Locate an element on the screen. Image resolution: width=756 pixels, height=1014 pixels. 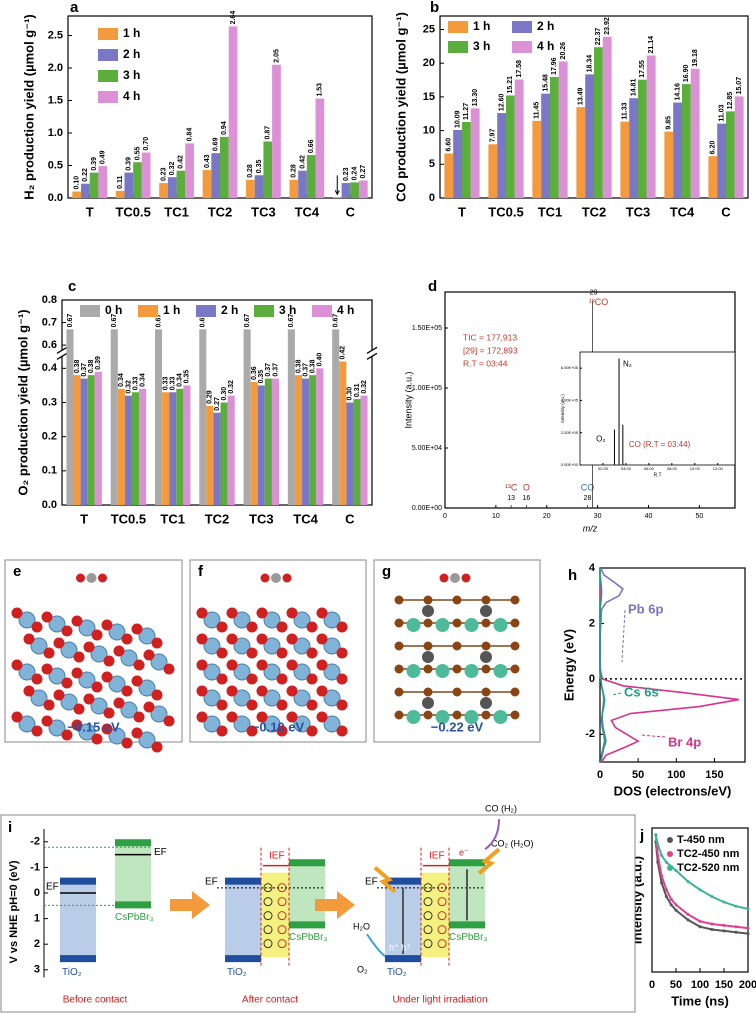
axis-break-gap is located at coordinates (372, 353).